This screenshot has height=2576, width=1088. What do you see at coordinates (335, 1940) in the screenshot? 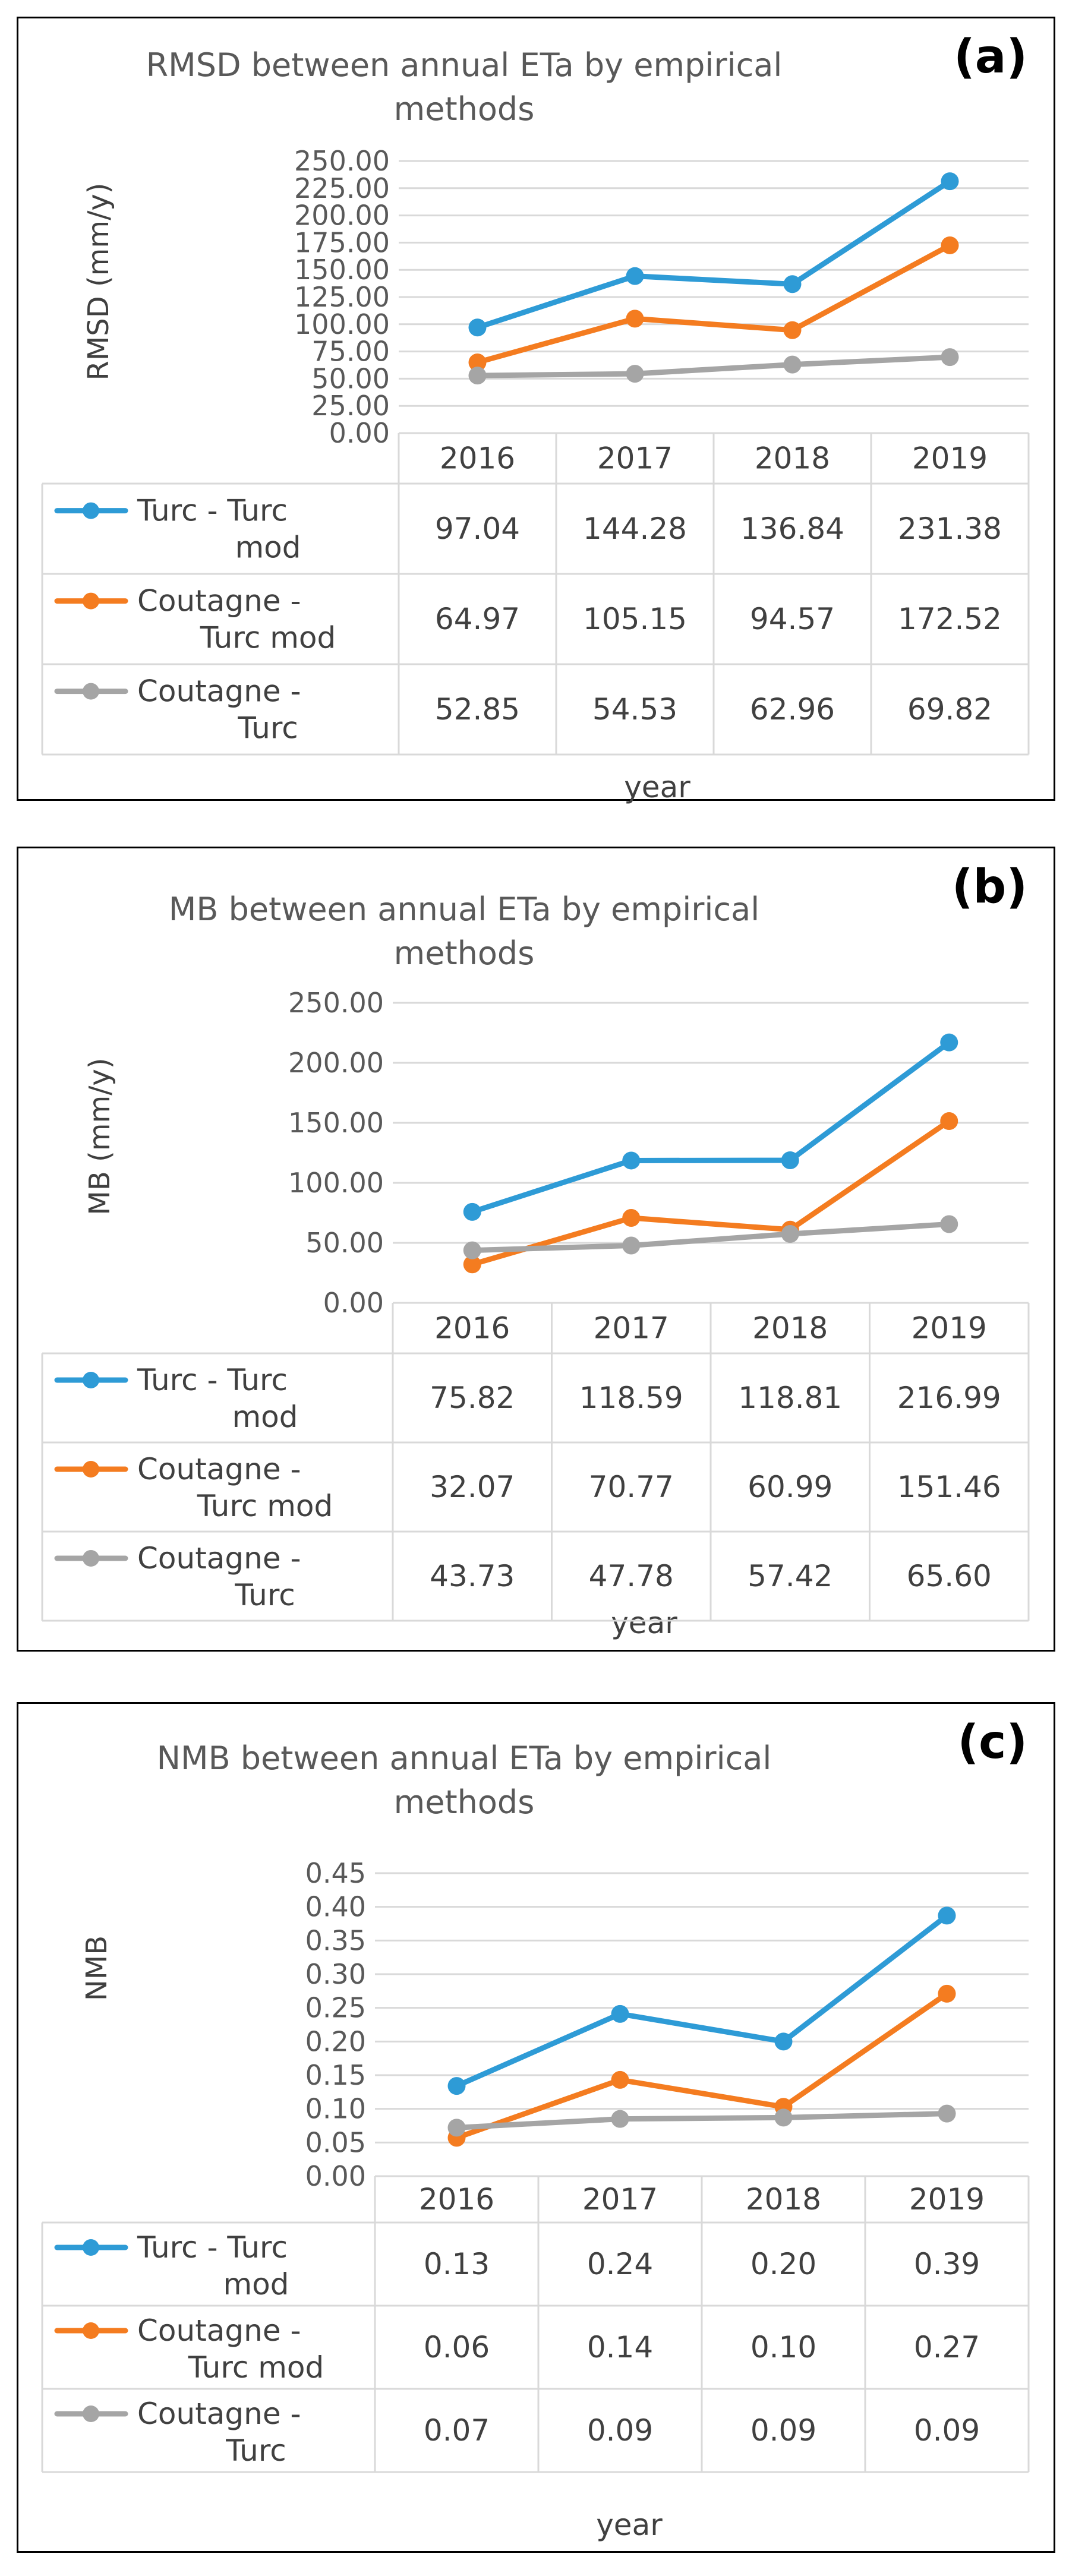
I see `y-tick-label: 0.35` at bounding box center [335, 1940].